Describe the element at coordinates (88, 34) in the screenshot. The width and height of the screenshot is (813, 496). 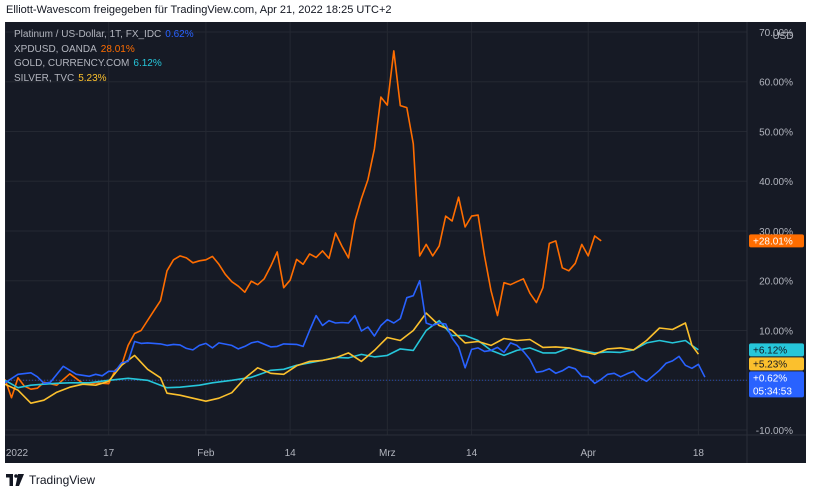
I see `legend-name: Platinum / US-Dollar, 1T, FX_IDC` at that location.